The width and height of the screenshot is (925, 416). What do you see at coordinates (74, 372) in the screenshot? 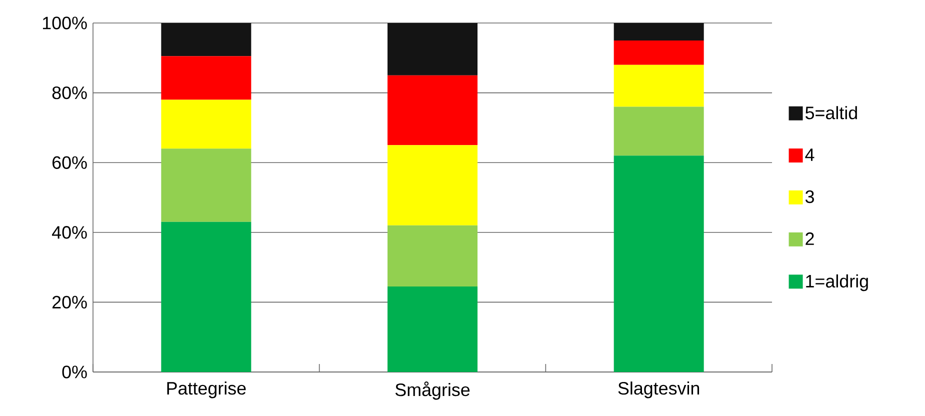
I see `y-tick-label: 0%` at bounding box center [74, 372].